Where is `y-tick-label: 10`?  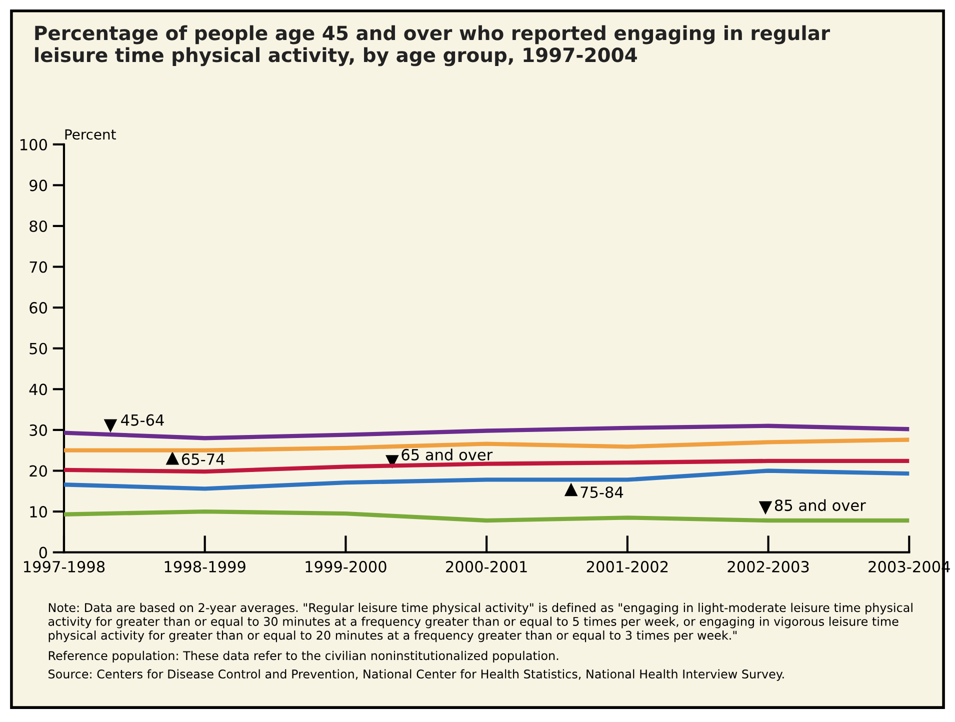 y-tick-label: 10 is located at coordinates (38, 512).